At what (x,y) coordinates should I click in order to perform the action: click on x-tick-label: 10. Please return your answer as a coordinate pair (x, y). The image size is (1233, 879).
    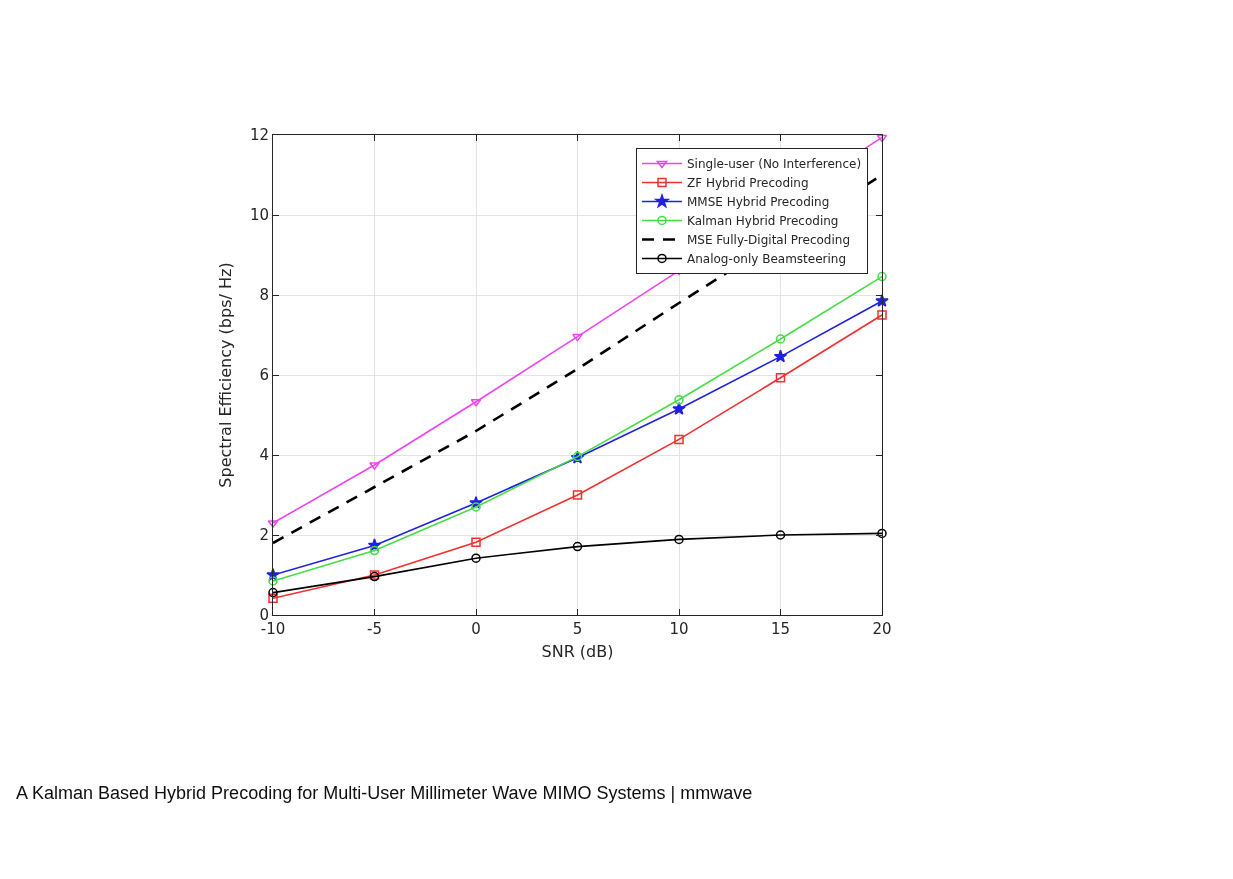
    Looking at the image, I should click on (679, 629).